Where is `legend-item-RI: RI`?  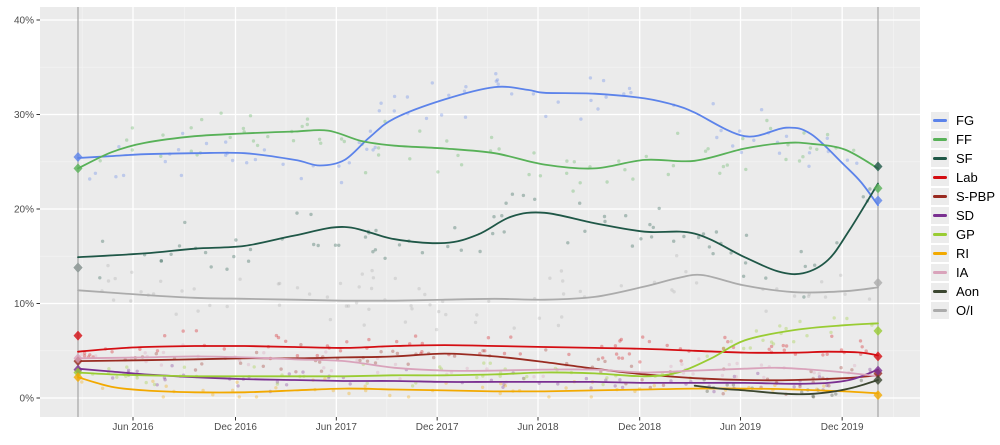 legend-item-RI: RI is located at coordinates (963, 253).